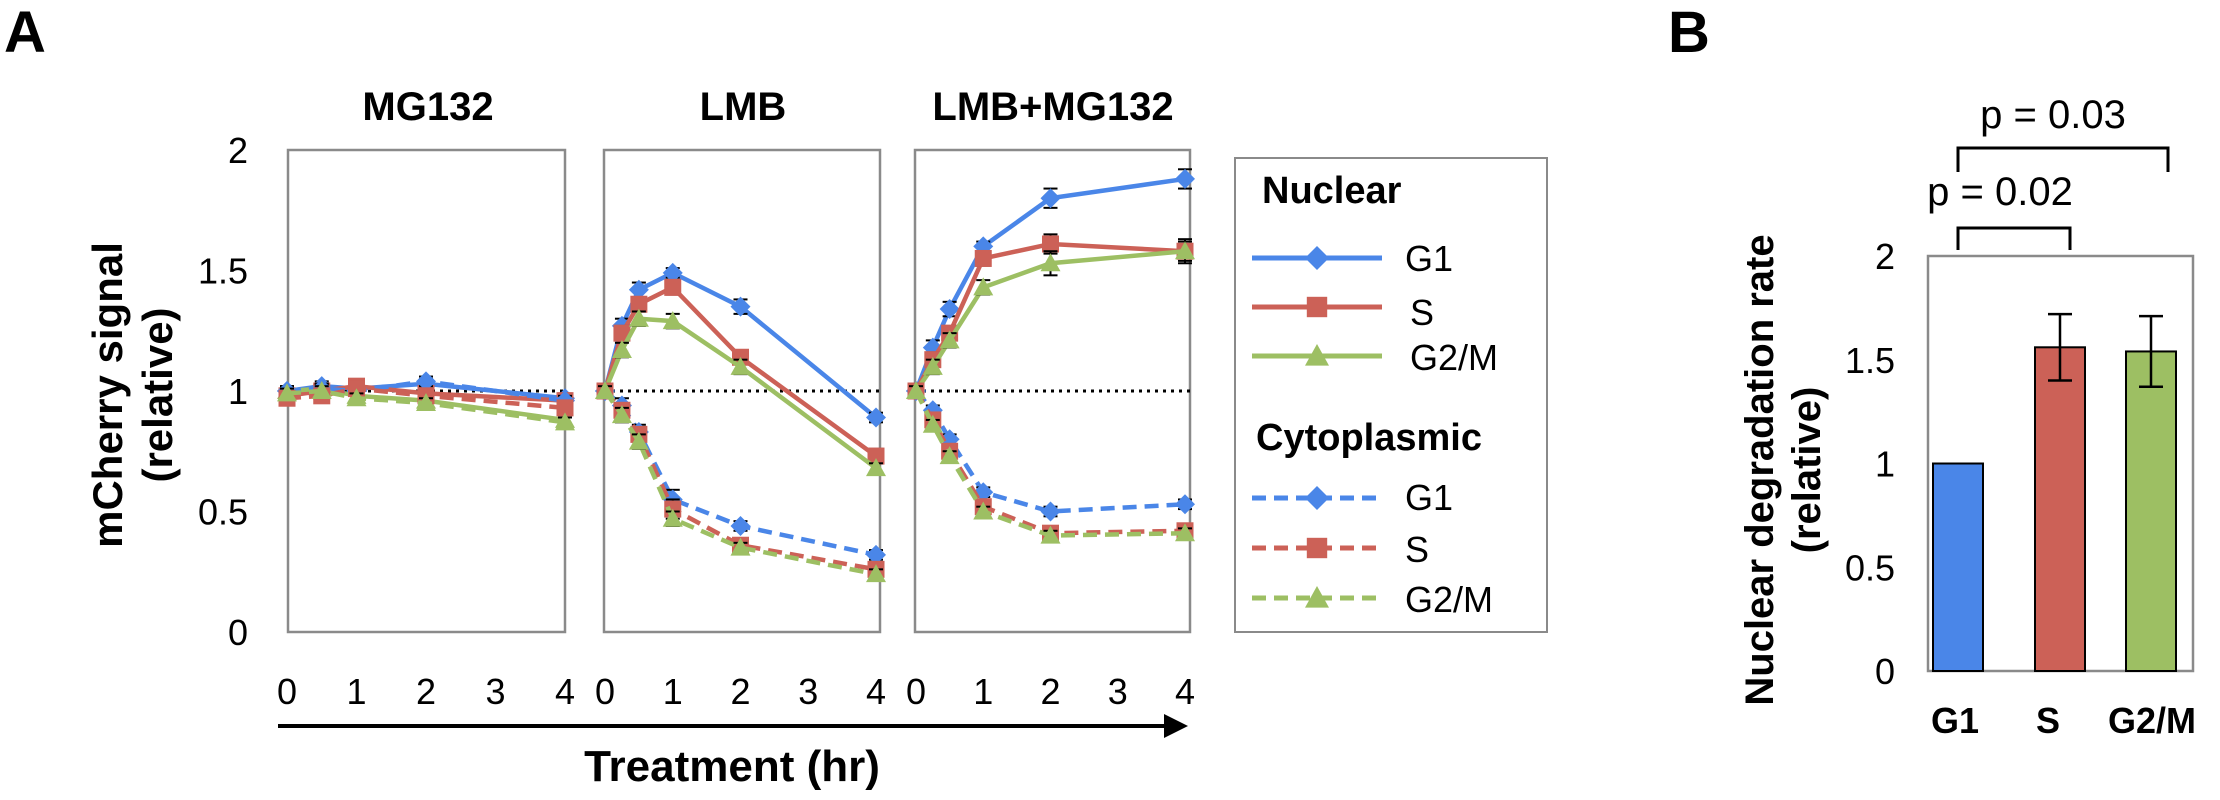 This screenshot has height=800, width=2220. Describe the element at coordinates (1369, 438) in the screenshot. I see `legend-title-cytoplasmic: Cytoplasmic` at that location.